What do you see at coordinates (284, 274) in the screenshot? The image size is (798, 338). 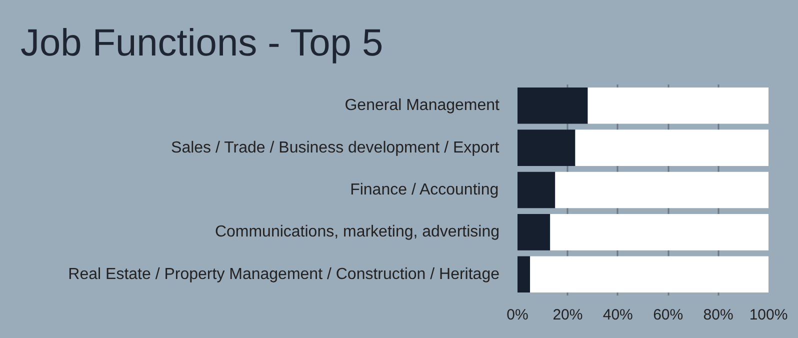 I see `y-tick-label: Real Estate / Property Management / Construction / Heritage` at bounding box center [284, 274].